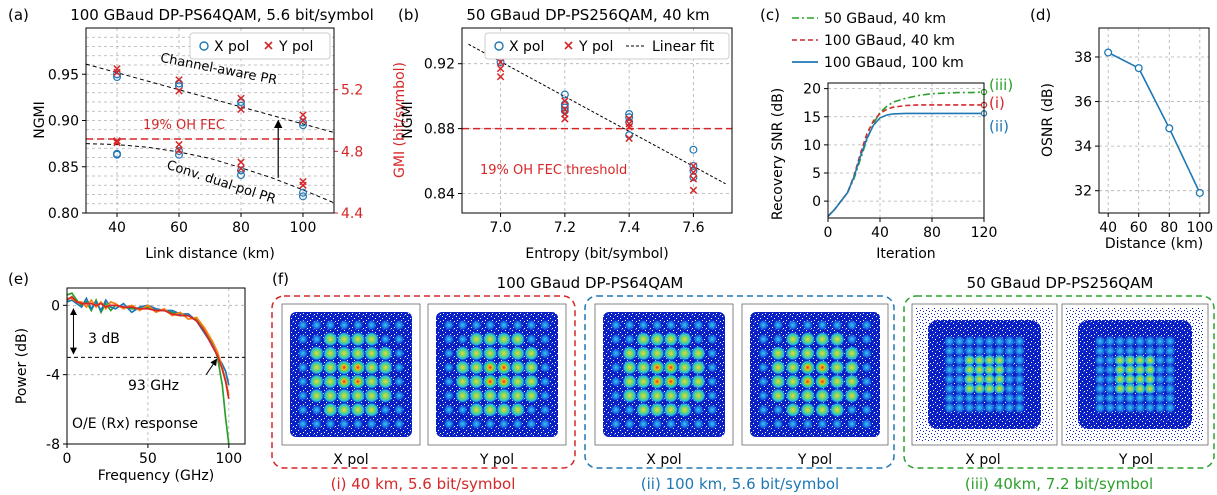 The width and height of the screenshot is (1217, 495). I want to click on y-tick-label: 36, so click(1083, 103).